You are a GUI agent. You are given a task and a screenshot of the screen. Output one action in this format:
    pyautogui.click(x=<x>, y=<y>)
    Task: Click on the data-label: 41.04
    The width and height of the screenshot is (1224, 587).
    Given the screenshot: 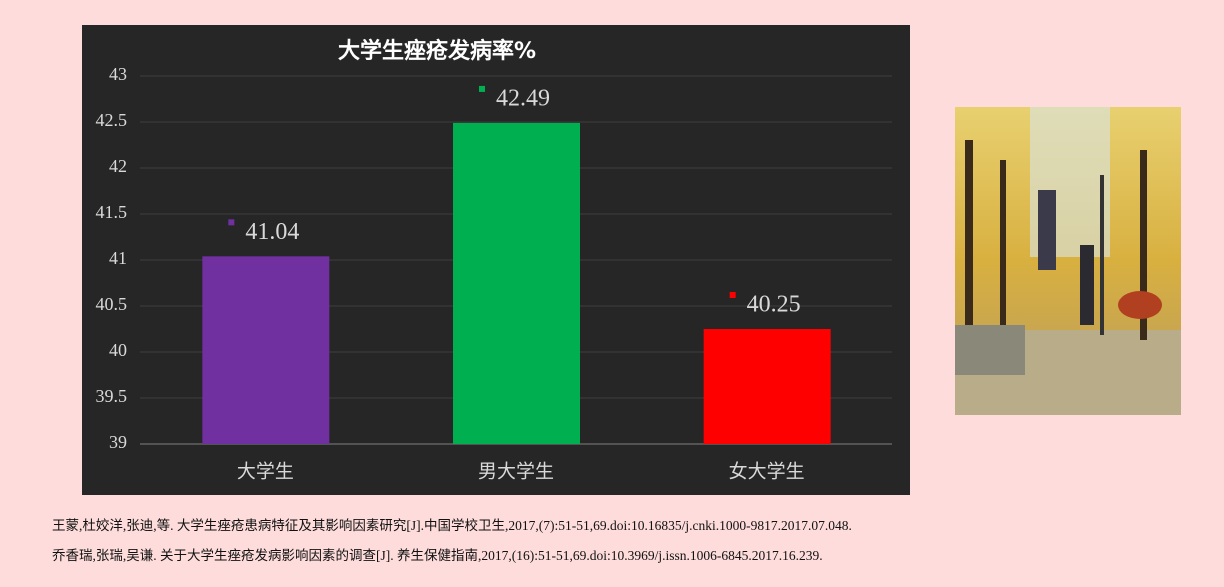 What is the action you would take?
    pyautogui.click(x=272, y=232)
    